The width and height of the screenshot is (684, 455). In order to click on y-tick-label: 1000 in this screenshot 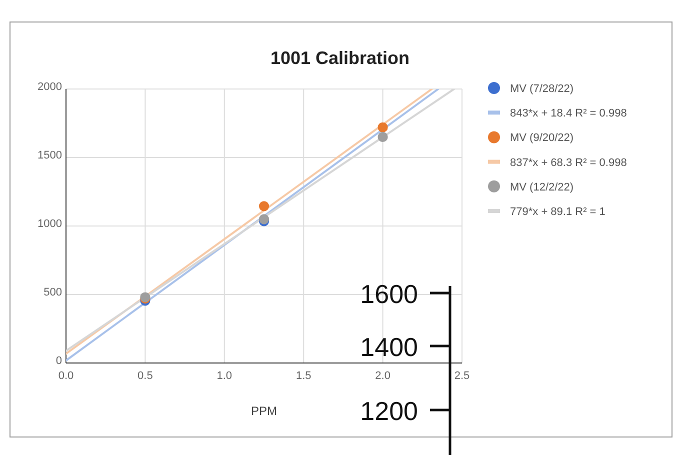, I will do `click(50, 224)`.